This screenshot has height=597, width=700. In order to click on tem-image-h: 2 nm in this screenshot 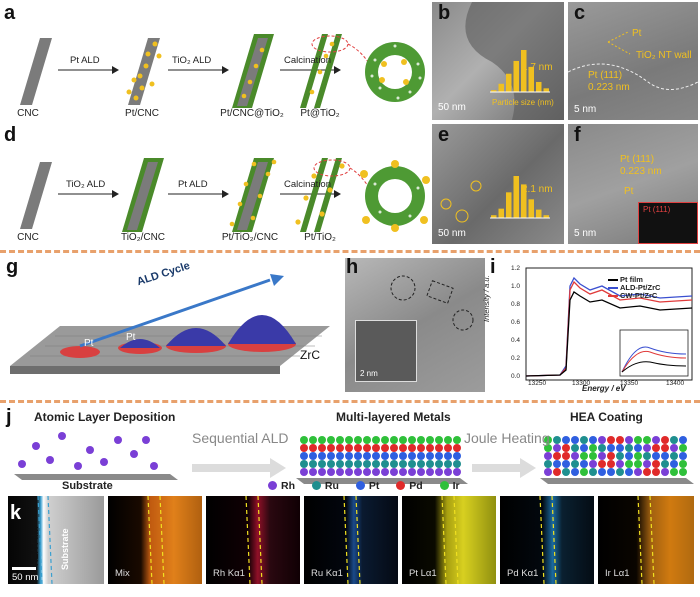, I will do `click(415, 325)`.